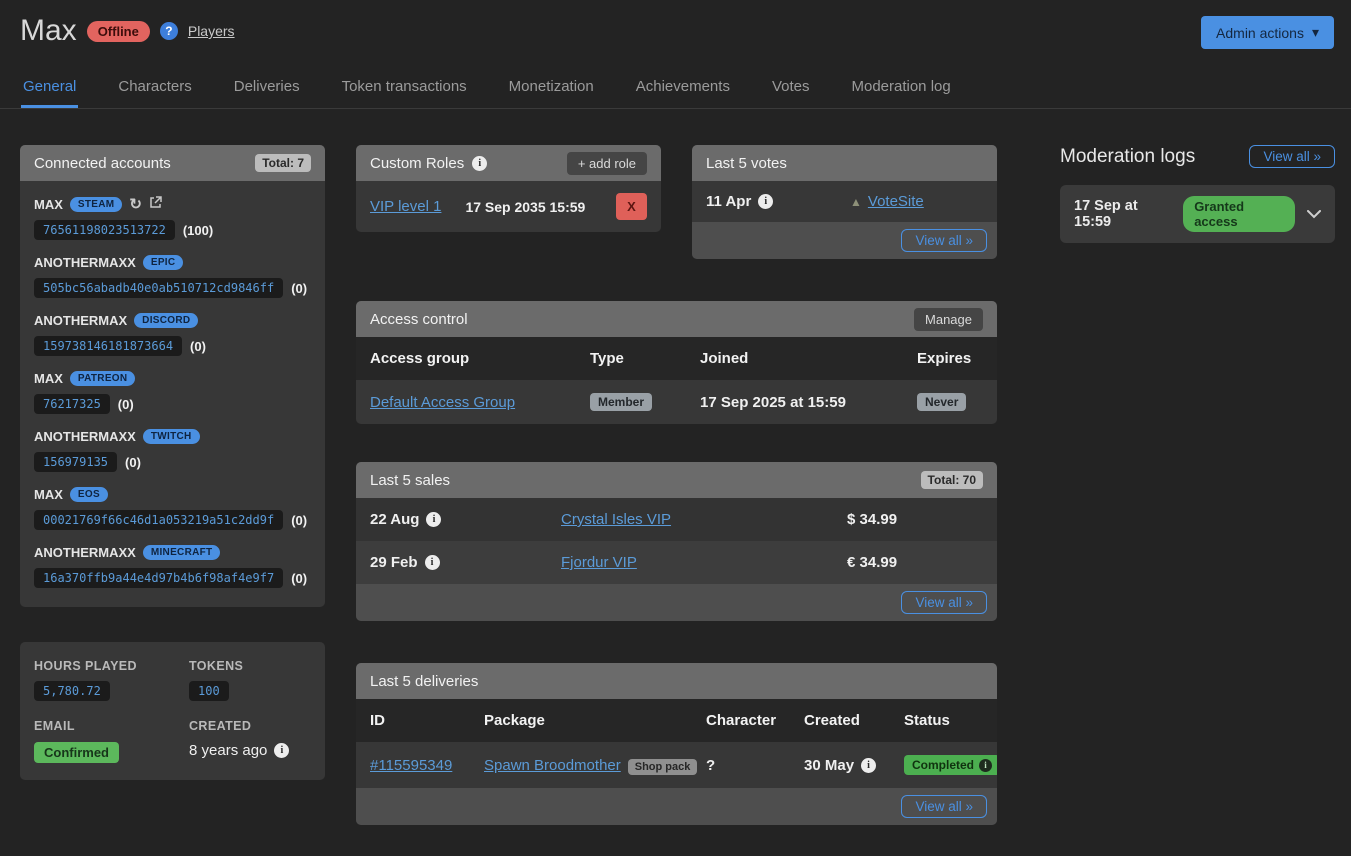 Image resolution: width=1351 pixels, height=856 pixels. What do you see at coordinates (283, 163) in the screenshot?
I see `connected-accounts-total-badge: Total: 7` at bounding box center [283, 163].